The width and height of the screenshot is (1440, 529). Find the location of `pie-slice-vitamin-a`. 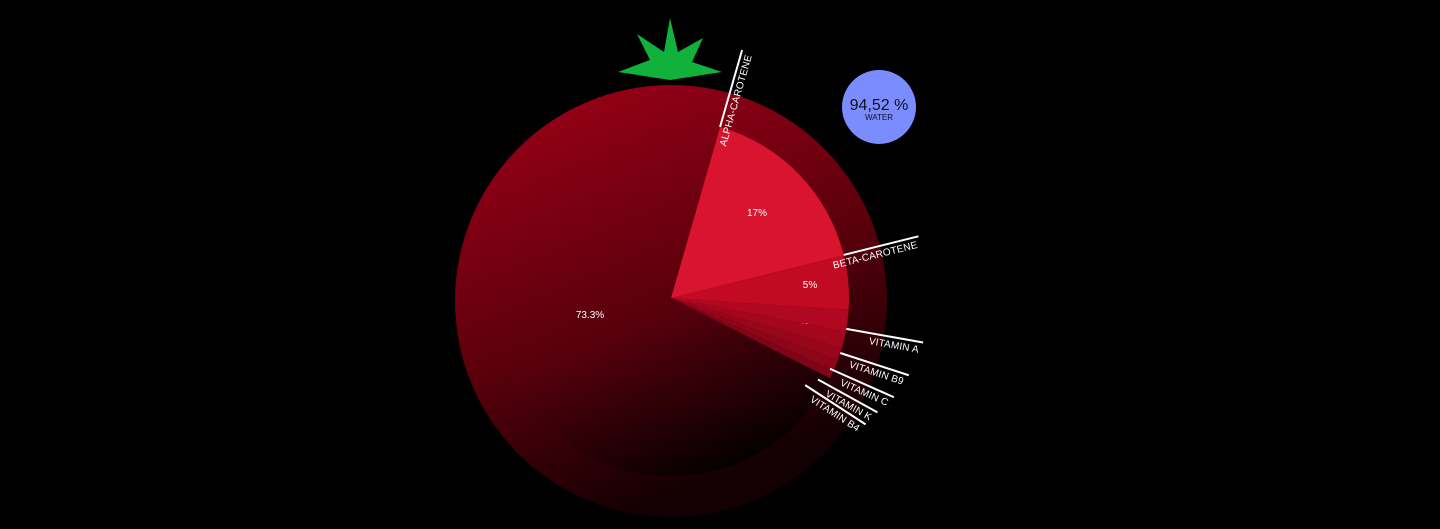

pie-slice-vitamin-a is located at coordinates (760, 315).